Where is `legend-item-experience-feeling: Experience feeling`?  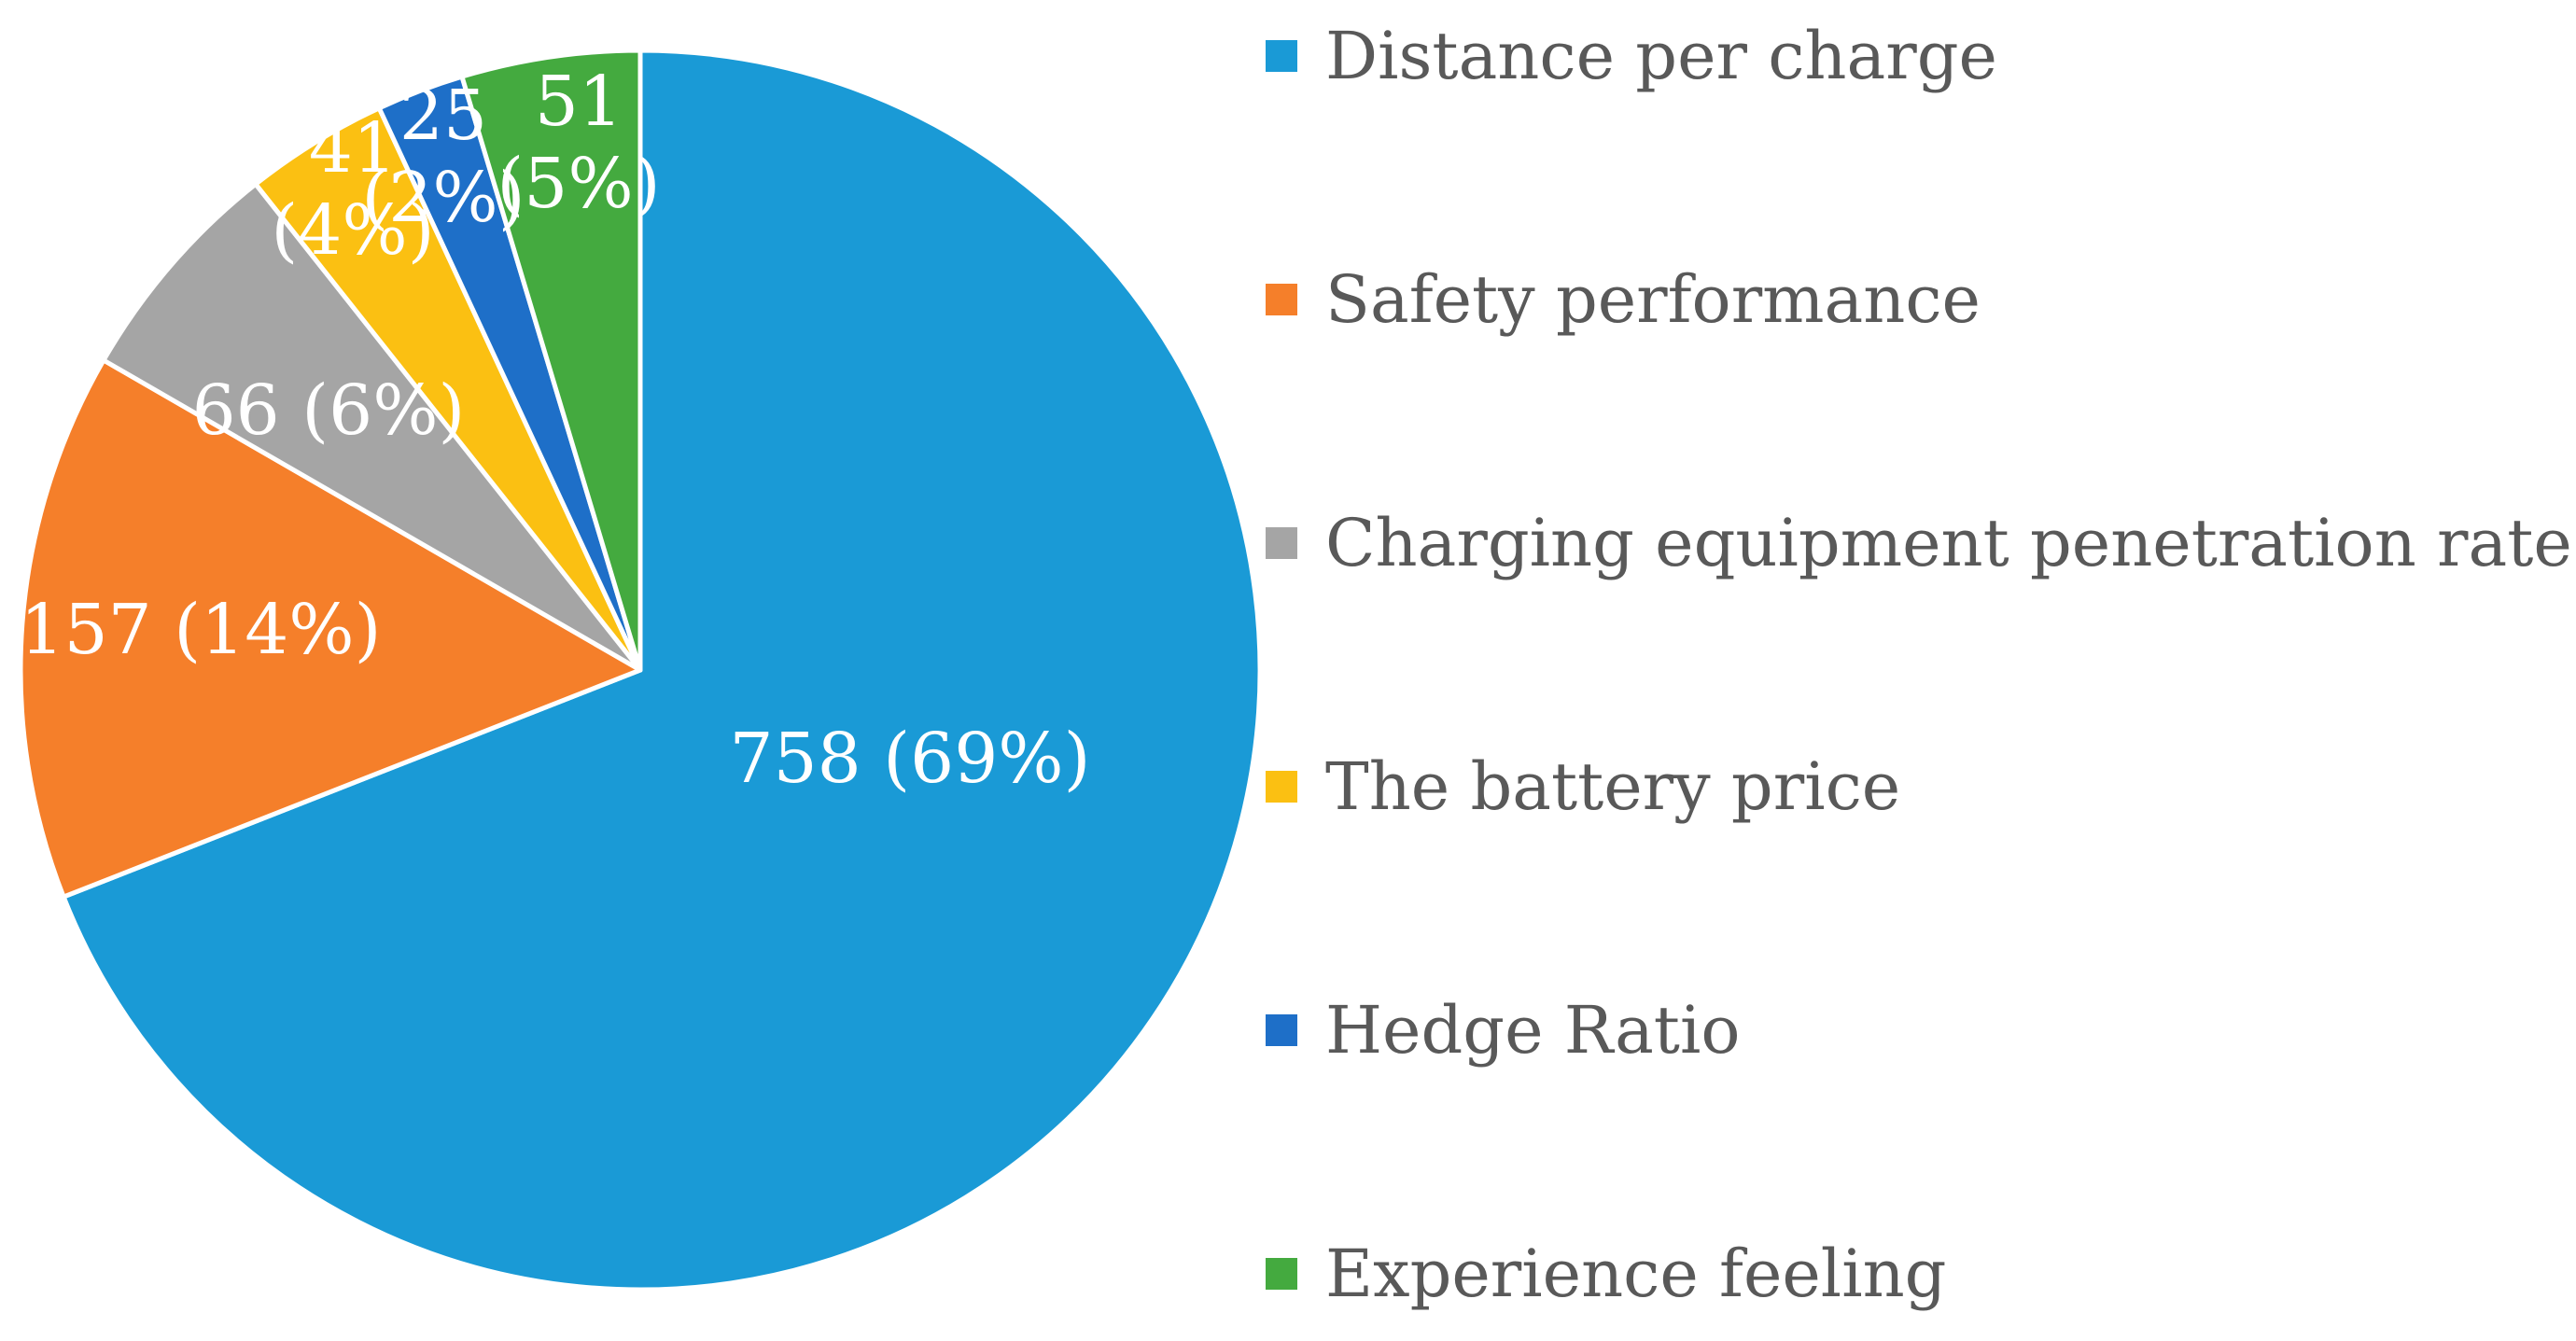
legend-item-experience-feeling: Experience feeling is located at coordinates (1606, 1273).